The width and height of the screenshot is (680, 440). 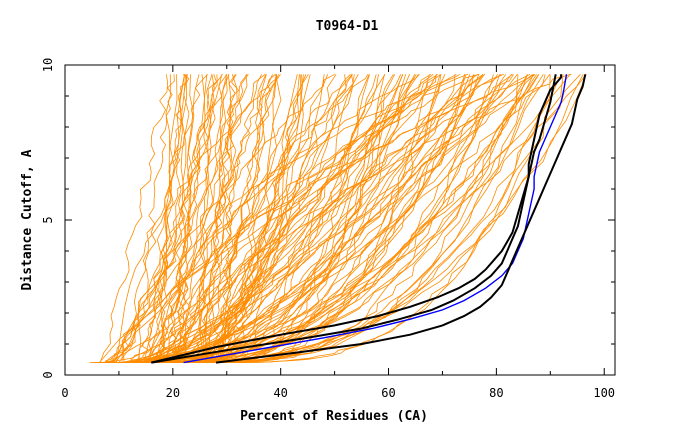 What do you see at coordinates (48, 374) in the screenshot?
I see `y-tick-label: 0` at bounding box center [48, 374].